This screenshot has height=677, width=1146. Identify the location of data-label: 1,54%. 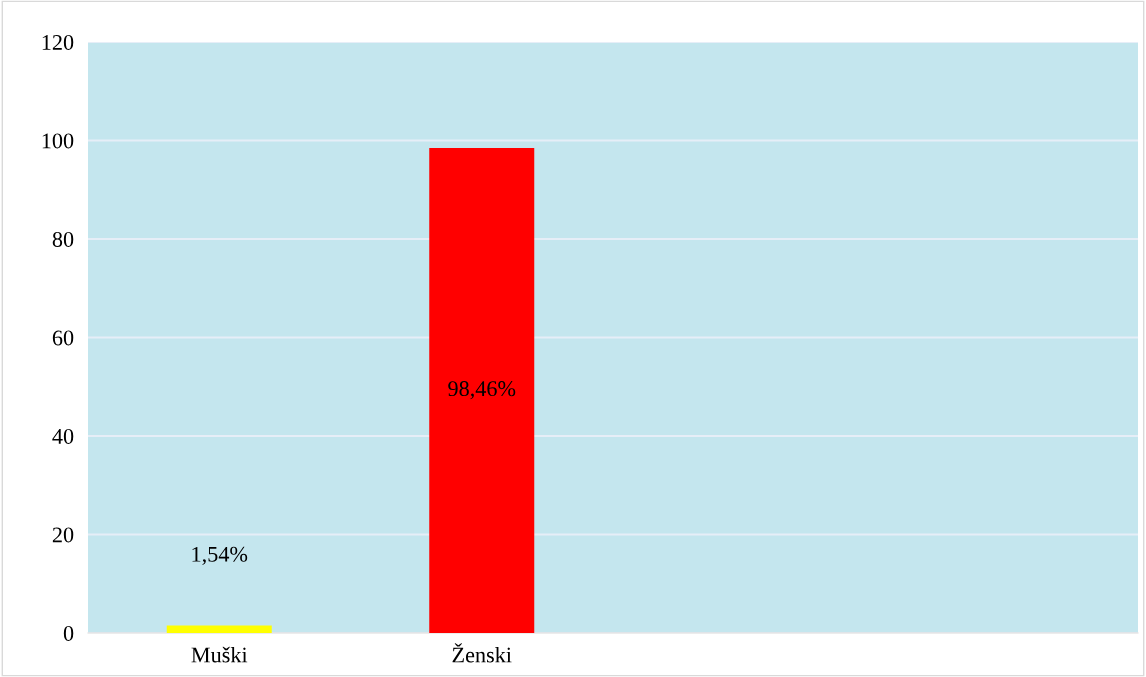
(220, 555).